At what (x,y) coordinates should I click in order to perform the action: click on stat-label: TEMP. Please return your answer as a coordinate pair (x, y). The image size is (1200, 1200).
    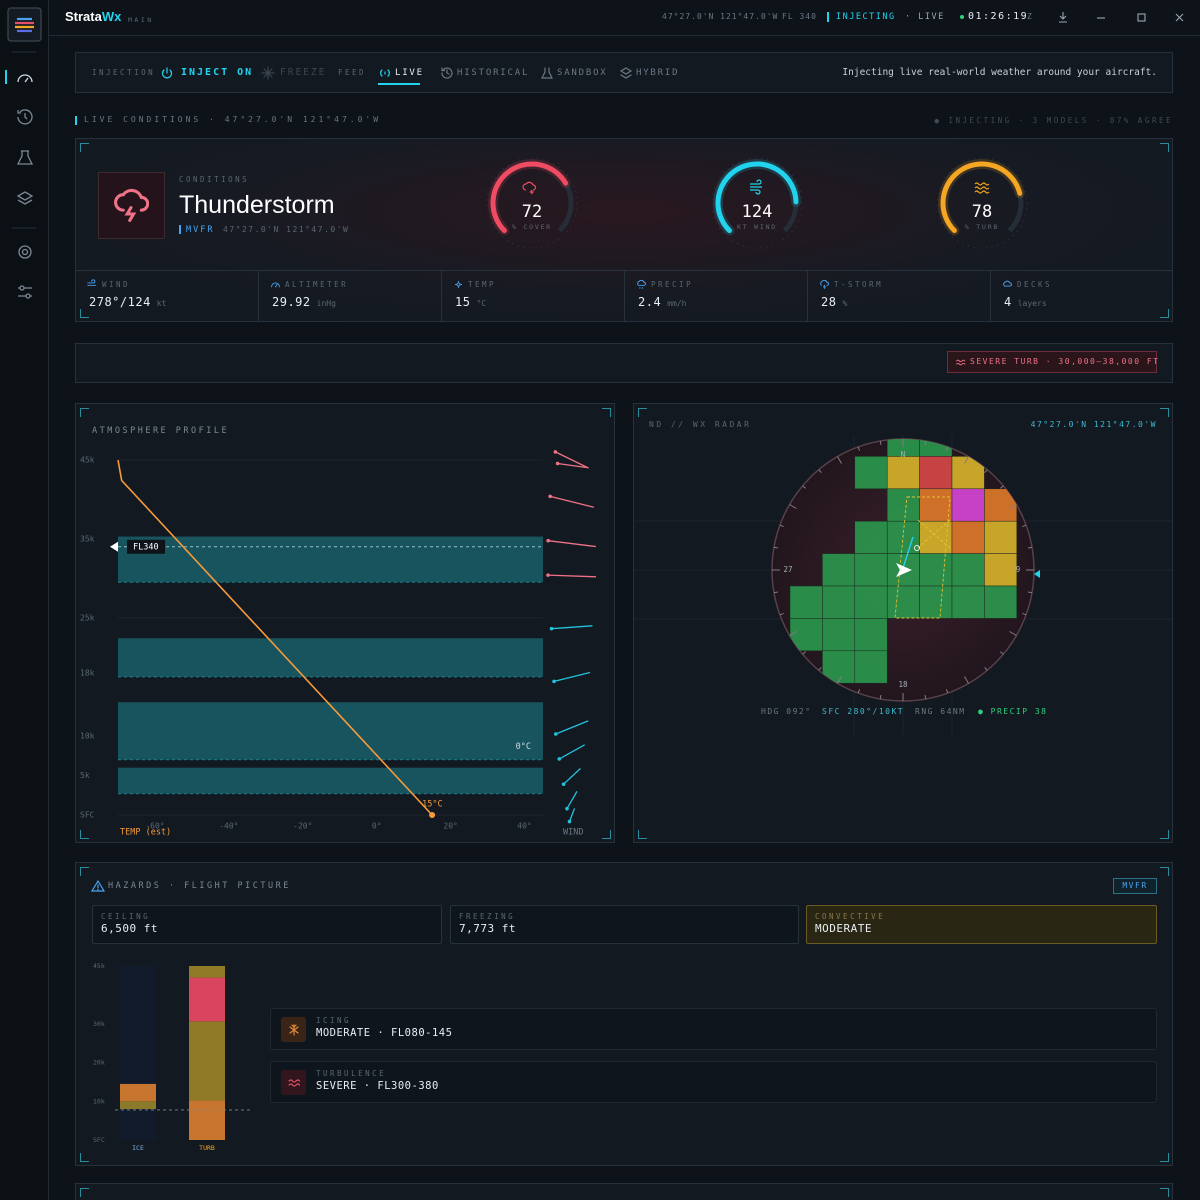
    Looking at the image, I should click on (482, 284).